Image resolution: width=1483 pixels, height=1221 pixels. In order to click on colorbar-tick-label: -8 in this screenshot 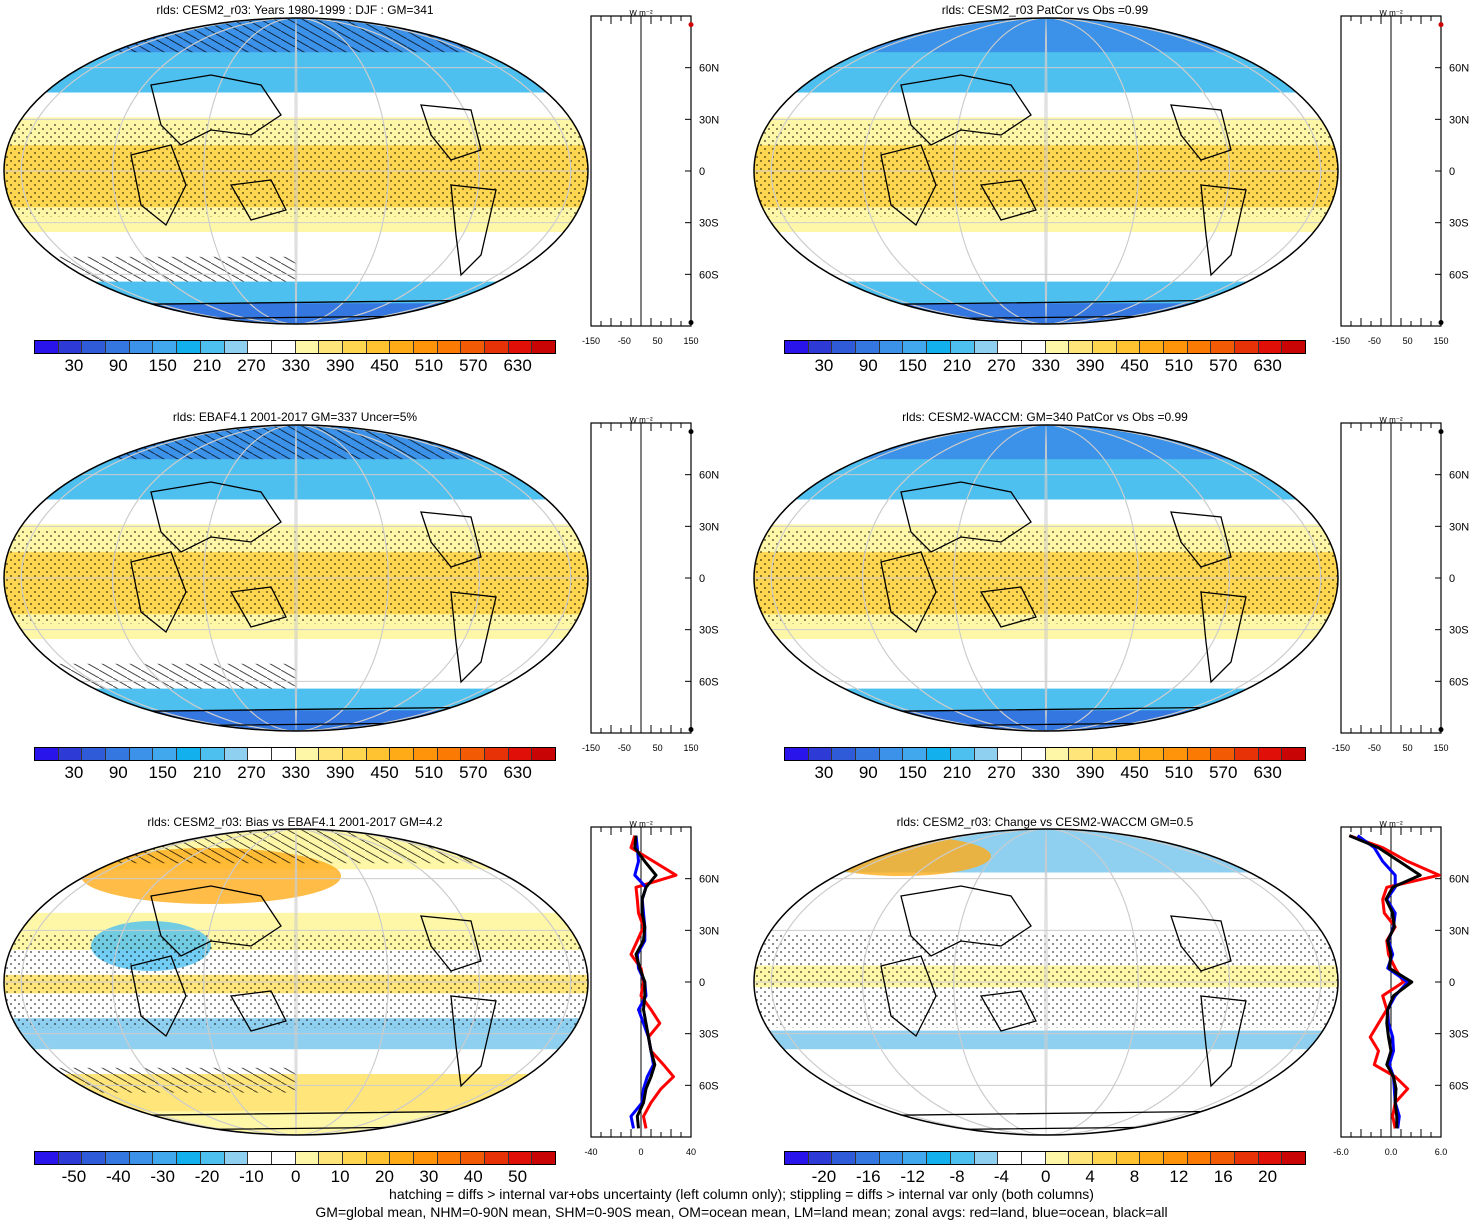, I will do `click(957, 1176)`.